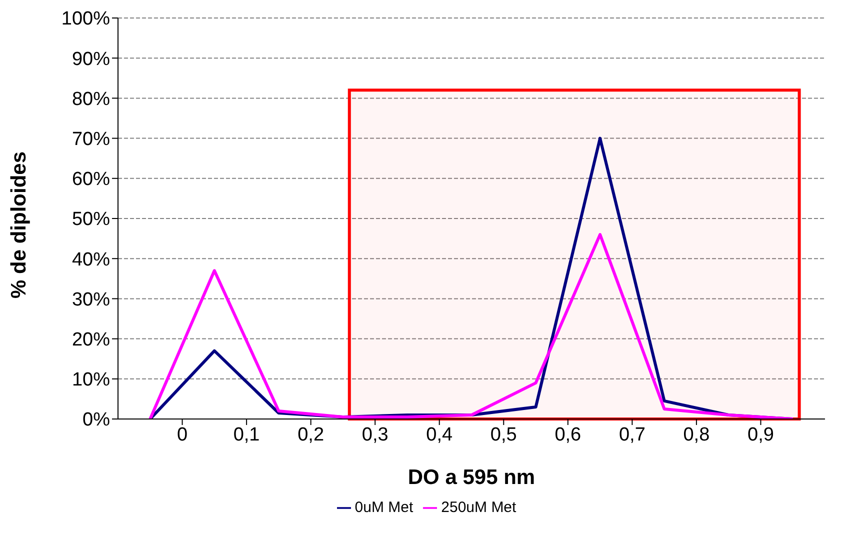 The width and height of the screenshot is (843, 534). Describe the element at coordinates (503, 435) in the screenshot. I see `x-tick-label: 0,5` at that location.